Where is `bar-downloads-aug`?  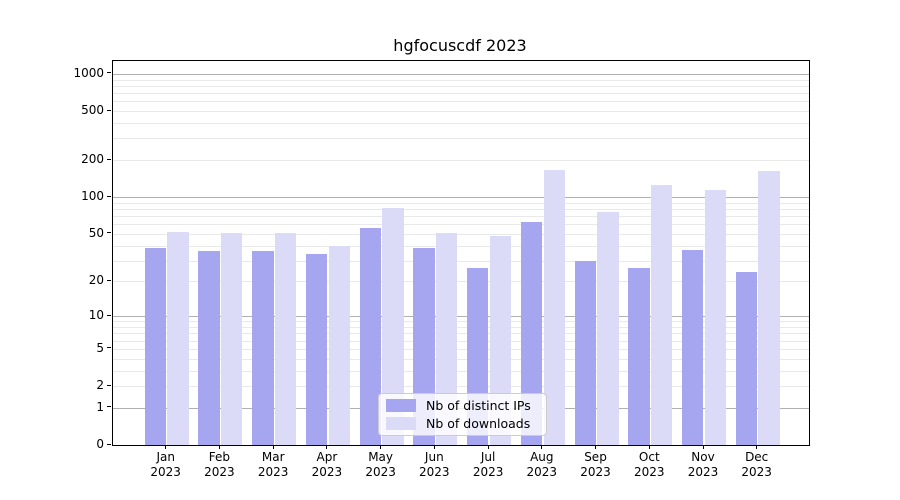
bar-downloads-aug is located at coordinates (554, 307).